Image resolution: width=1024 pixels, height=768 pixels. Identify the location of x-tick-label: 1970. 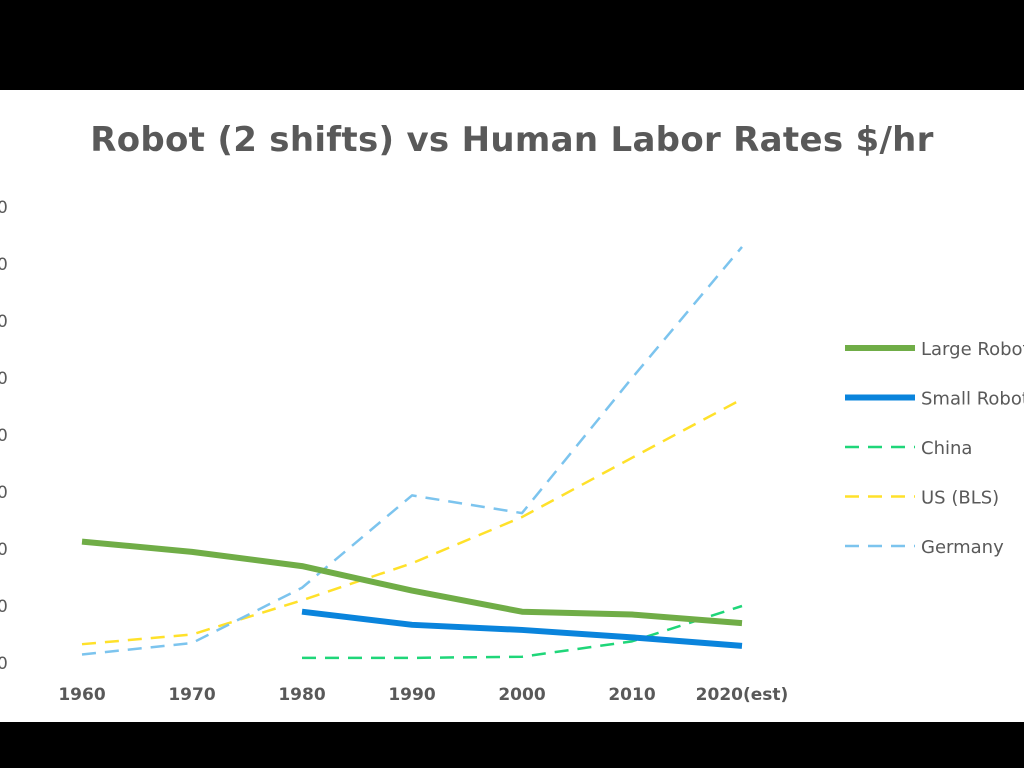
(191, 695).